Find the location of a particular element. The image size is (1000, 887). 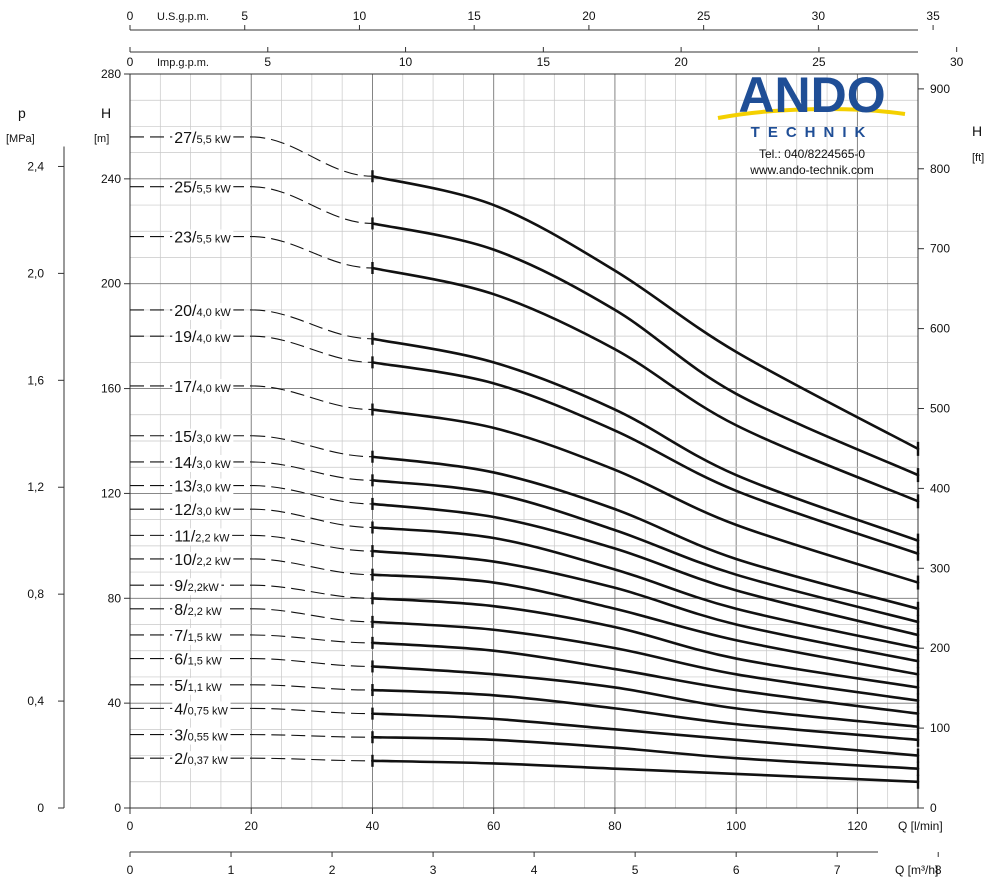

usgpm-tick-label: 20 is located at coordinates (589, 16).